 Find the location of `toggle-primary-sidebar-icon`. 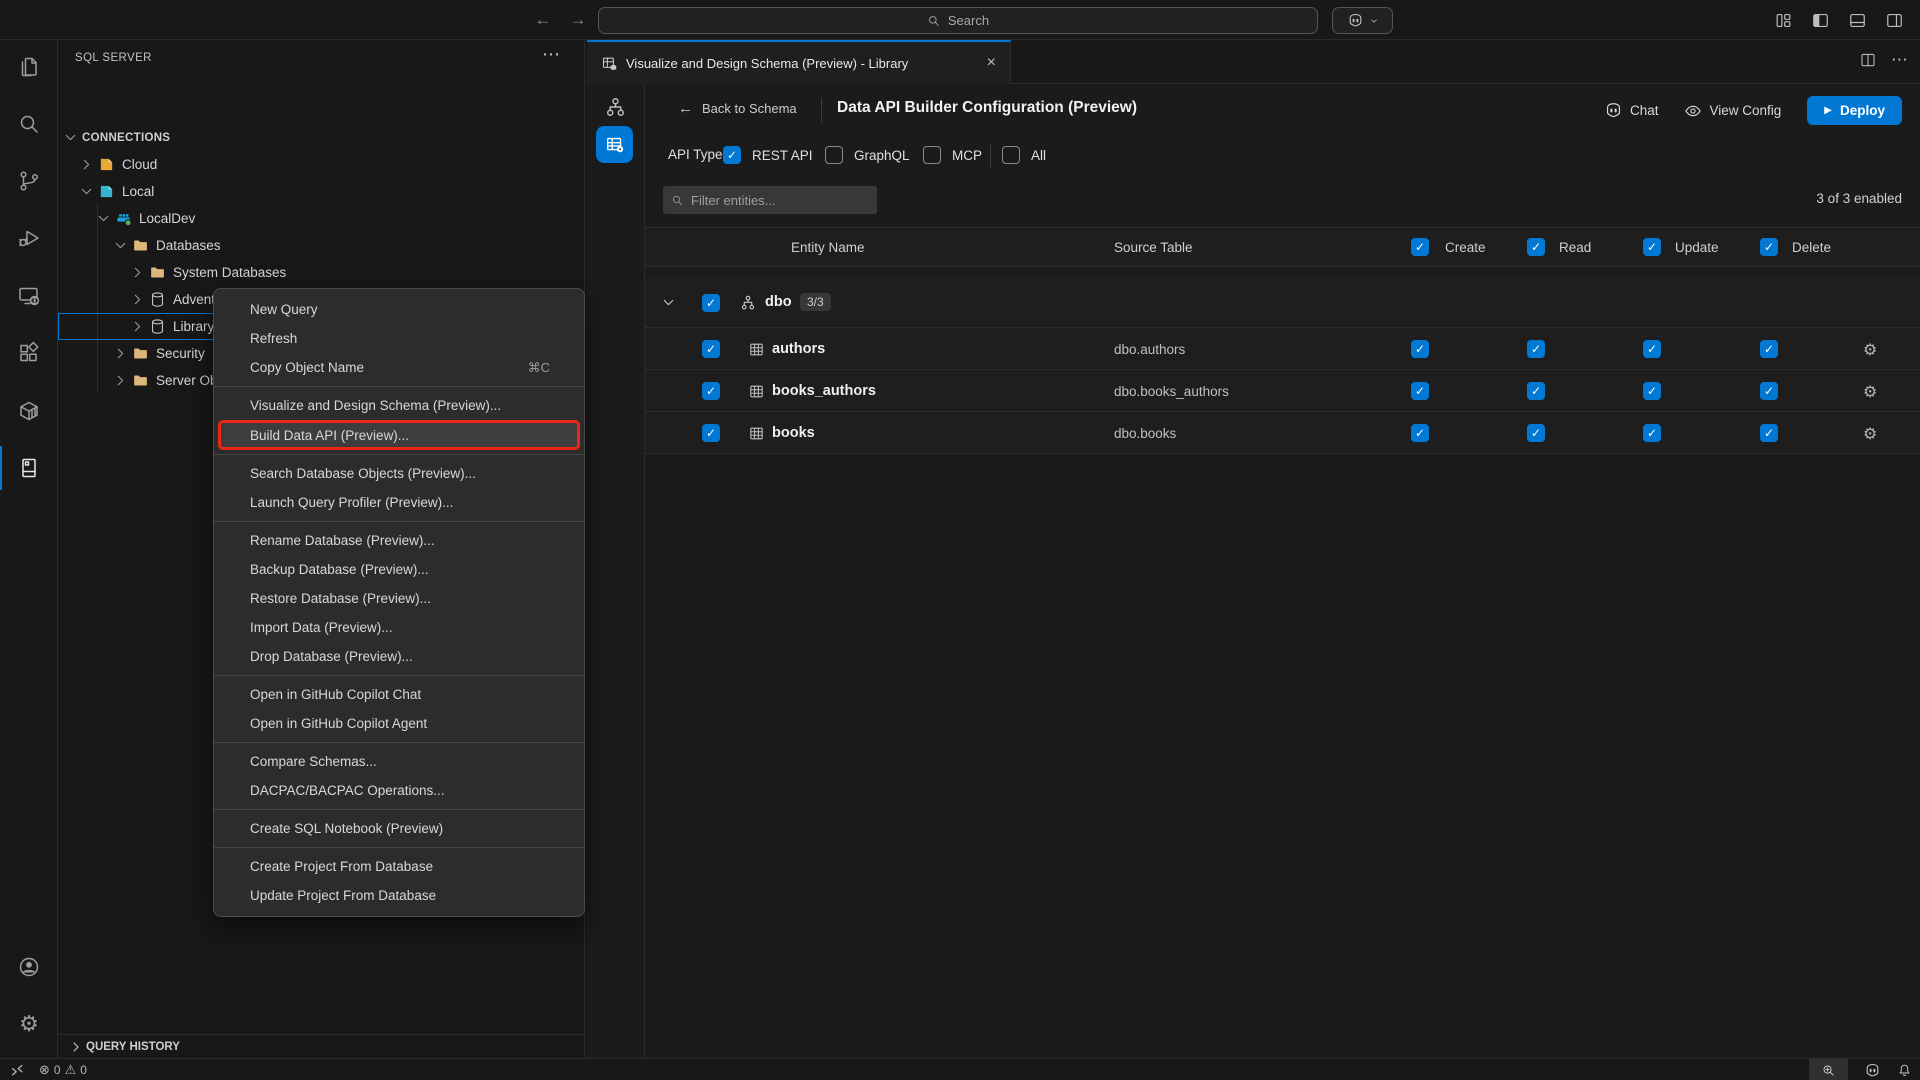

toggle-primary-sidebar-icon is located at coordinates (1820, 20).